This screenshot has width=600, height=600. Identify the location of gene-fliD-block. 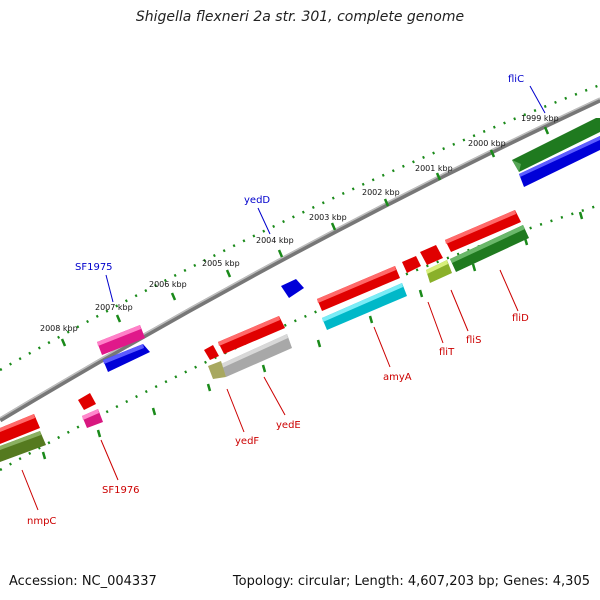
(489, 248).